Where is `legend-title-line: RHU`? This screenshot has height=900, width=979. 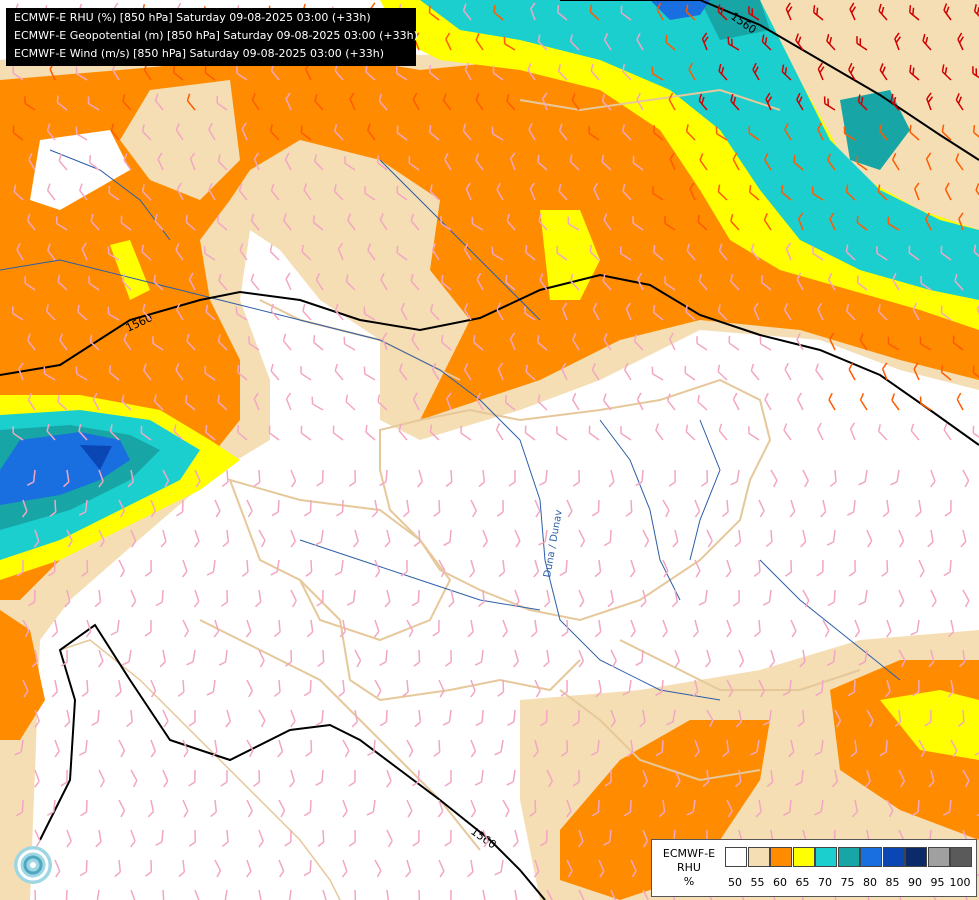 legend-title-line: RHU is located at coordinates (689, 867).